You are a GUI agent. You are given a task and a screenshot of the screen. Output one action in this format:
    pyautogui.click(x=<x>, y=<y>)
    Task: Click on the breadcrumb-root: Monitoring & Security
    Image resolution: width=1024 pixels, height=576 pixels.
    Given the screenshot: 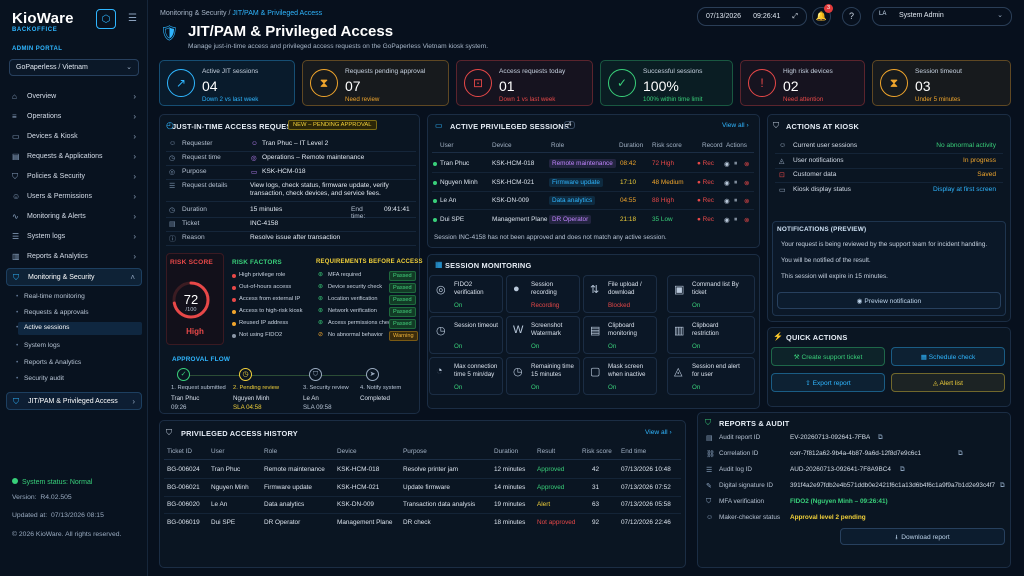 What is the action you would take?
    pyautogui.click(x=193, y=13)
    